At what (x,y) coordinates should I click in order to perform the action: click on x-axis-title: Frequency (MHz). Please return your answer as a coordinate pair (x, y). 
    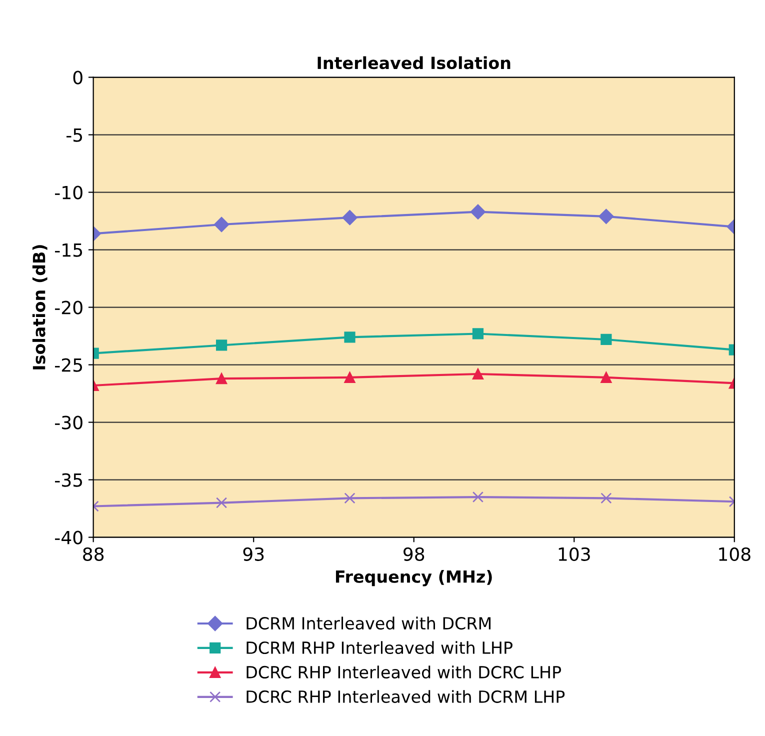
    Looking at the image, I should click on (414, 578).